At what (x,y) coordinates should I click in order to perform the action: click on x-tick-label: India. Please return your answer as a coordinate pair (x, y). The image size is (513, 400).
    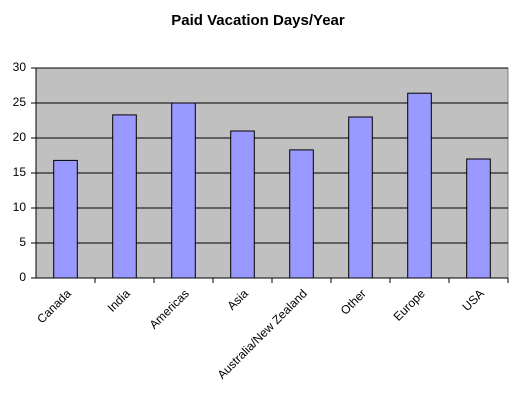
    Looking at the image, I should click on (119, 300).